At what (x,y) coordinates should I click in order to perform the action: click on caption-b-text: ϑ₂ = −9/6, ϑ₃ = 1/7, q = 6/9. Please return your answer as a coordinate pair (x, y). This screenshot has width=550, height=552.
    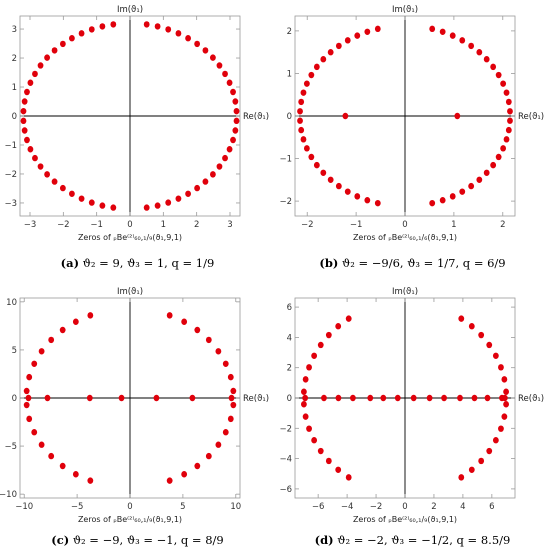
    Looking at the image, I should click on (423, 263).